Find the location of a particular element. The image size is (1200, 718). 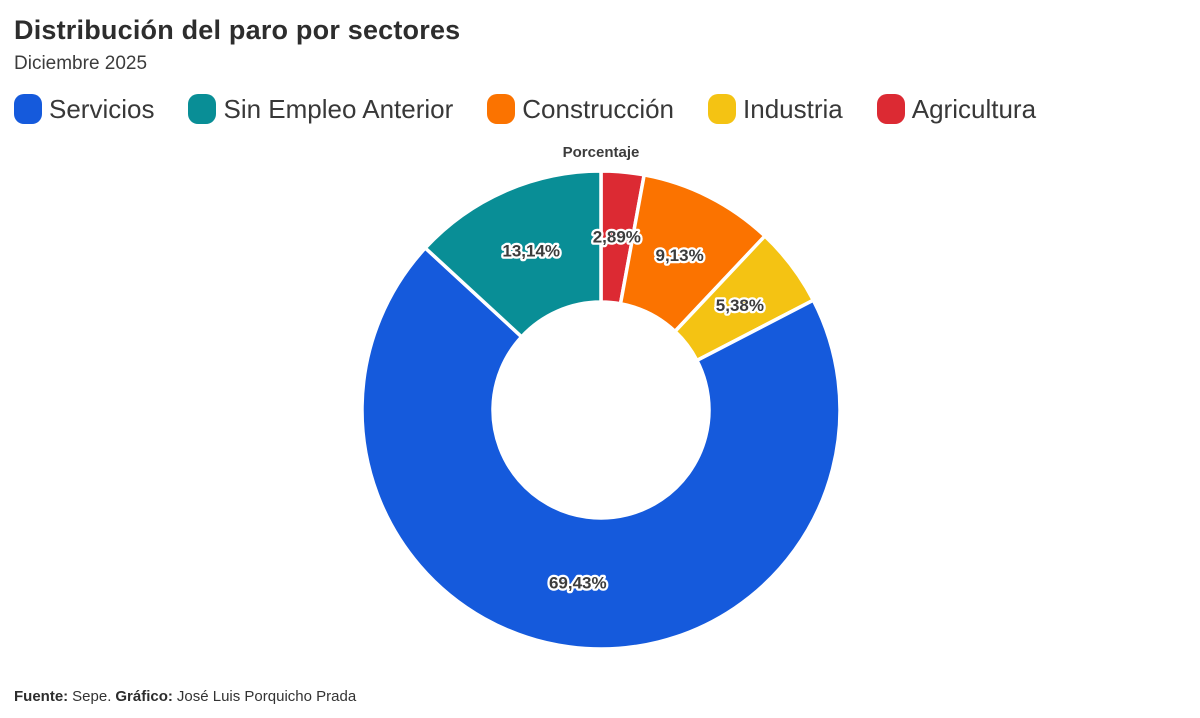

legend-label: Servicios is located at coordinates (102, 108).